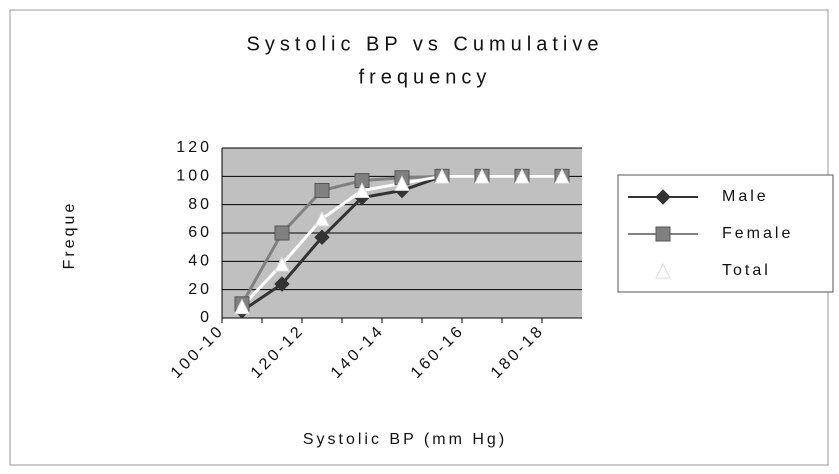  Describe the element at coordinates (200, 232) in the screenshot. I see `y-tick-label: 60` at that location.